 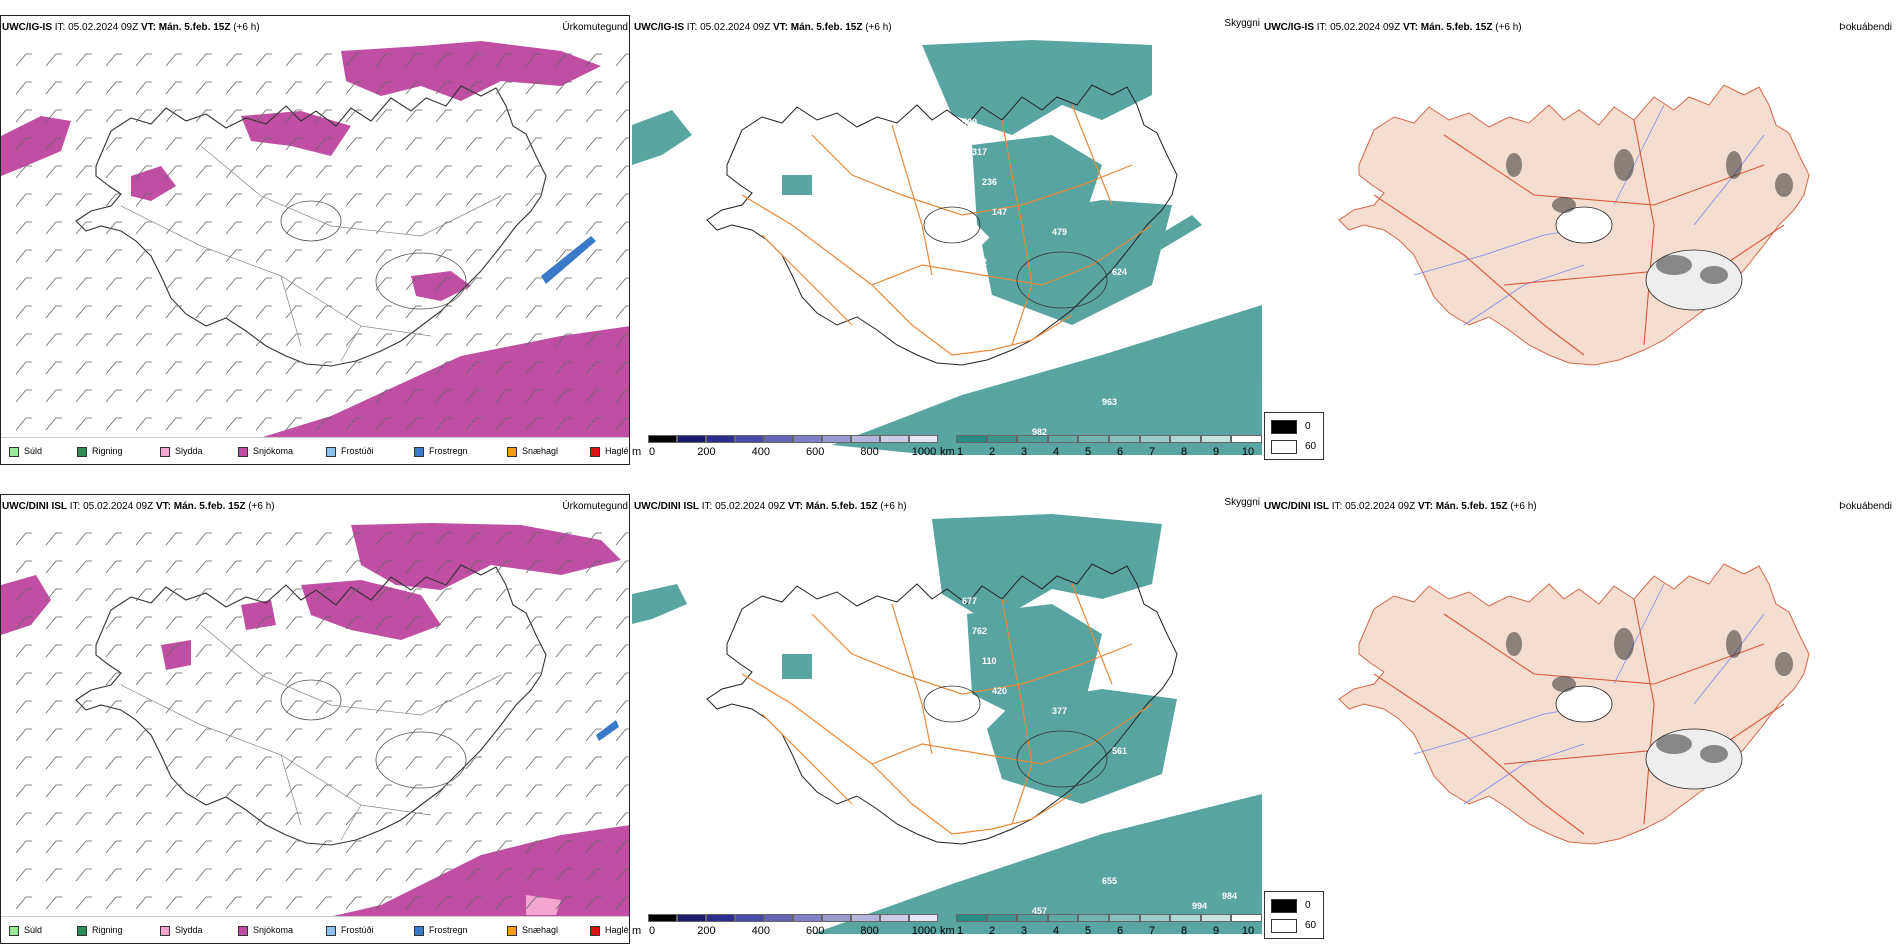 What do you see at coordinates (595, 506) in the screenshot?
I see `title-precip-2: Úrkomutegund` at bounding box center [595, 506].